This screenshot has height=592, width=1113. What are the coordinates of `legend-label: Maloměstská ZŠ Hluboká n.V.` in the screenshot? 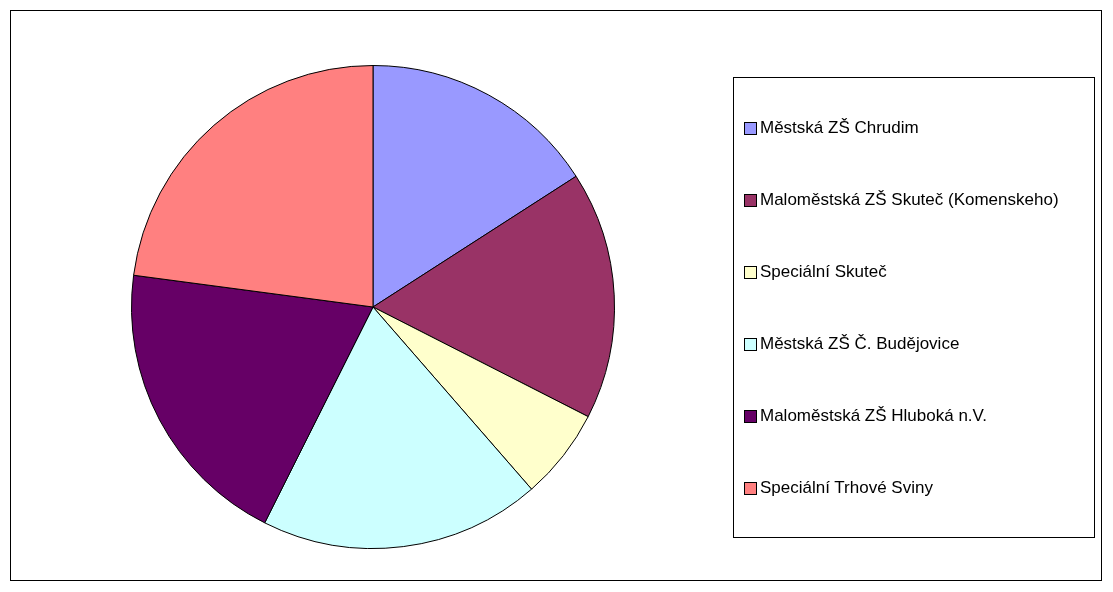 It's located at (874, 415).